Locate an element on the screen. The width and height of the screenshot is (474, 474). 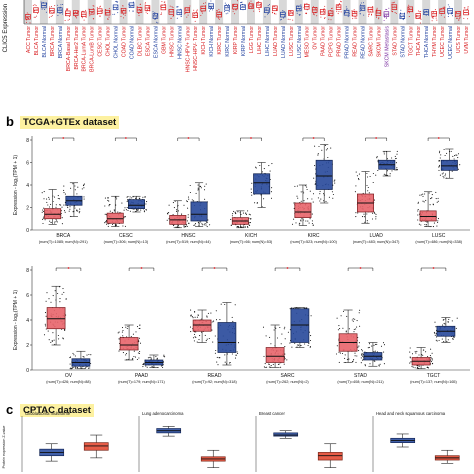
group-name: LUAD is located at coordinates (376, 236).